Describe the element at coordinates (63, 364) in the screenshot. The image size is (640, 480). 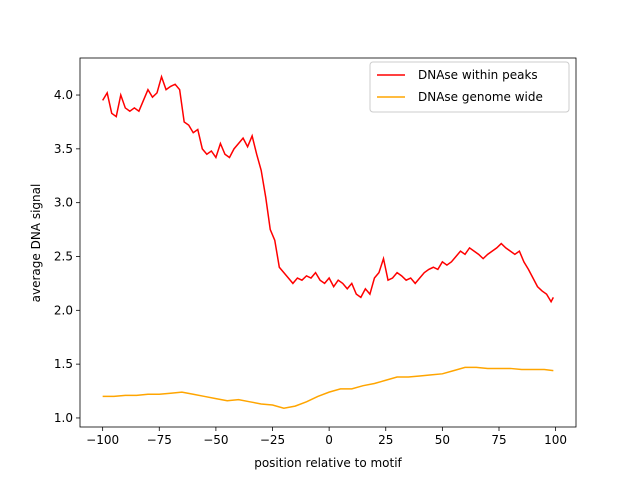
I see `y-tick-label: 1.5` at that location.